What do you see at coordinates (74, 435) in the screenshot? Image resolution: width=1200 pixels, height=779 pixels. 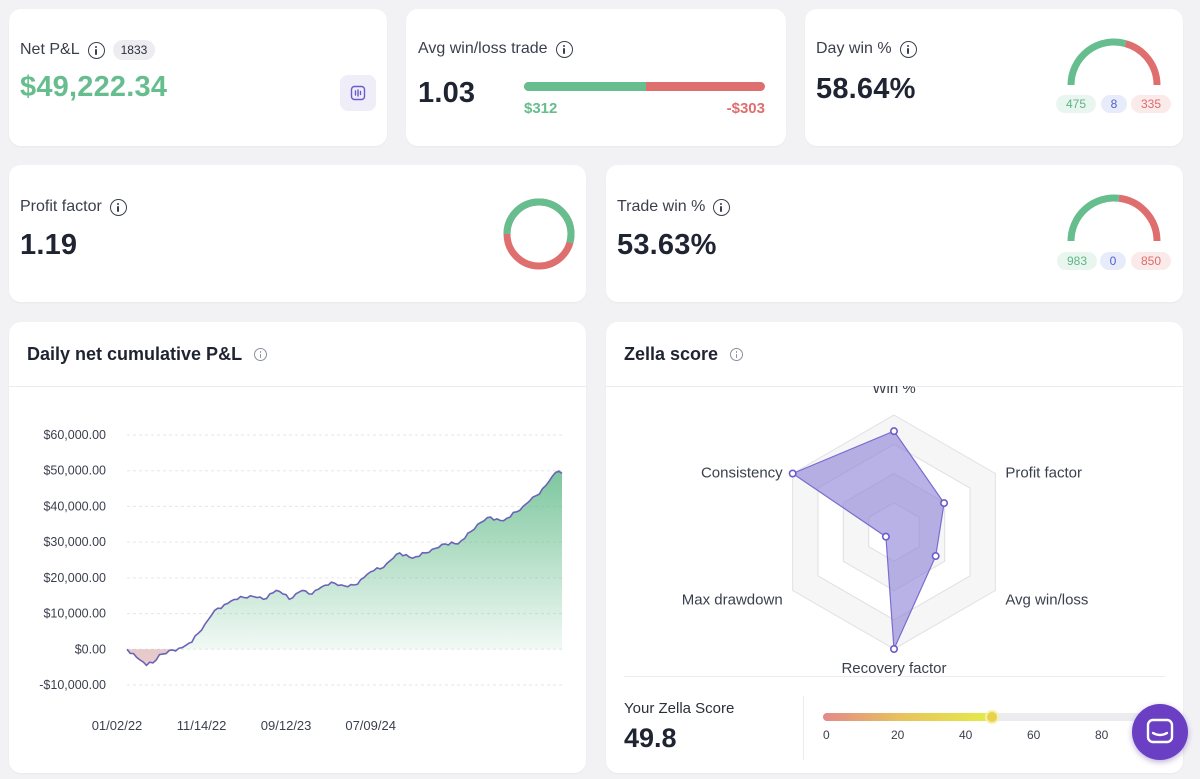 I see `y-tick-label: $60,000.00` at bounding box center [74, 435].